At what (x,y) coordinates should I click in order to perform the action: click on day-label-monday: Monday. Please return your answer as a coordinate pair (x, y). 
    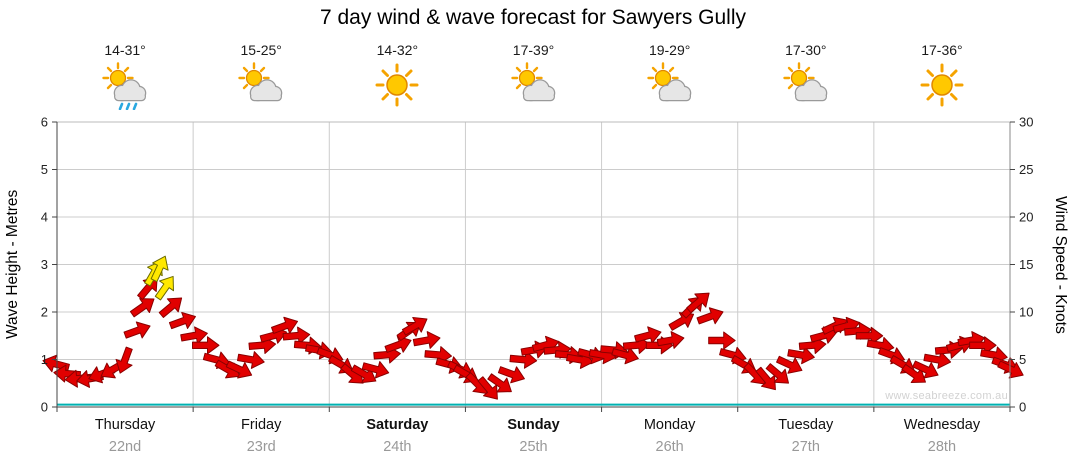
    Looking at the image, I should click on (669, 425).